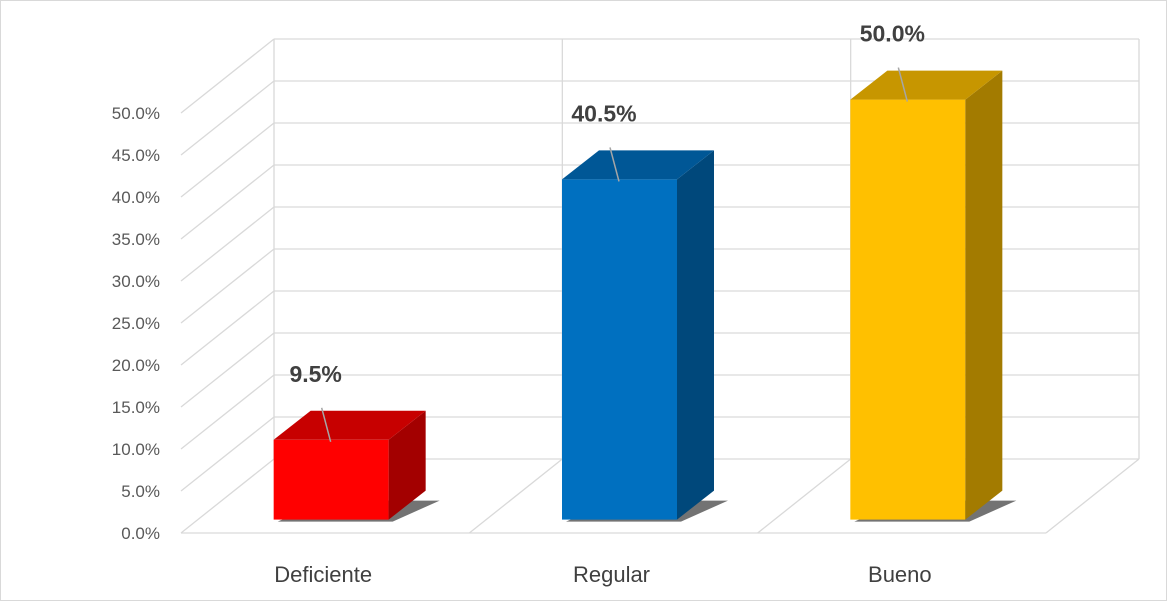 This screenshot has width=1167, height=601. What do you see at coordinates (908, 309) in the screenshot?
I see `bar-bueno` at bounding box center [908, 309].